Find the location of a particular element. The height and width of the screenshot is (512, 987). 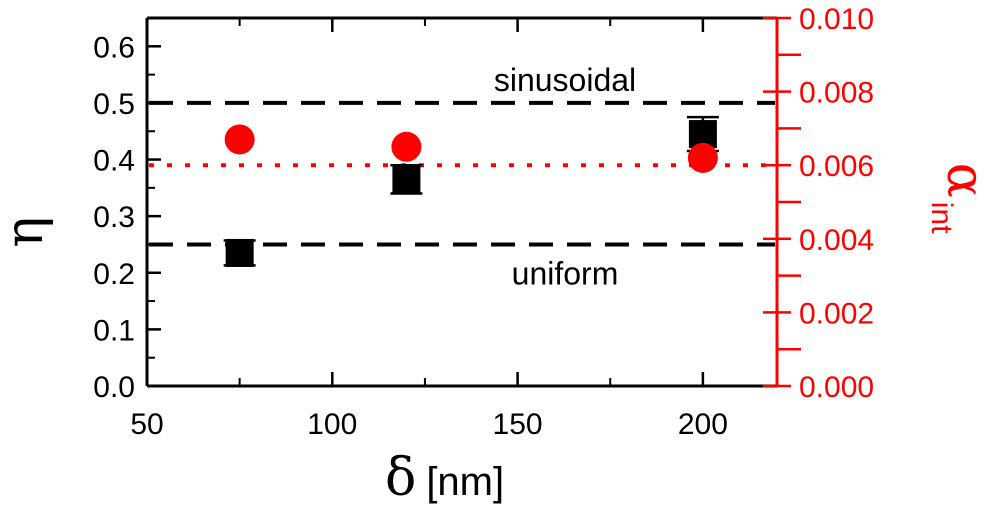

y-axis-right-title: α int is located at coordinates (956, 198).